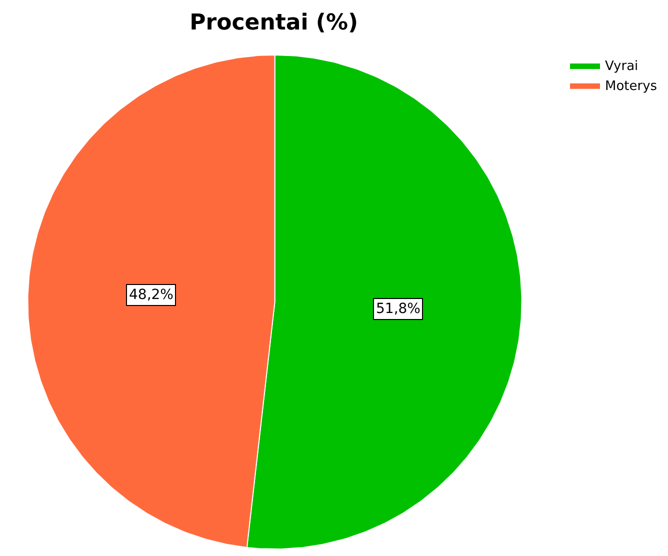 This screenshot has height=556, width=668. I want to click on legend-label: Moterys, so click(631, 86).